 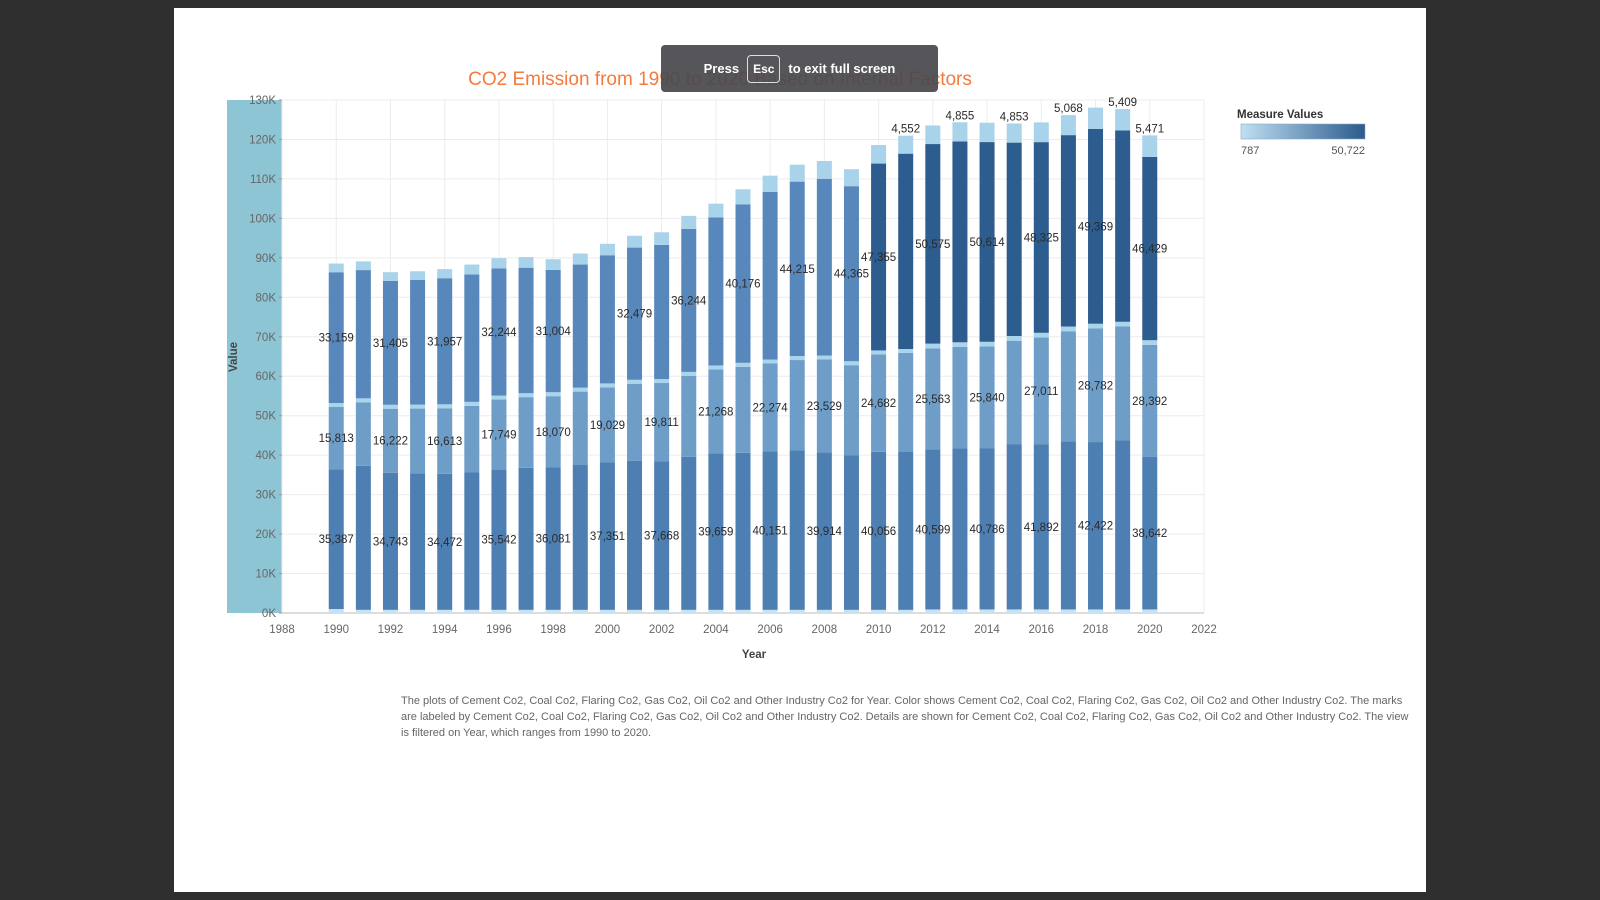 I want to click on value-axis-shelf, so click(x=254, y=356).